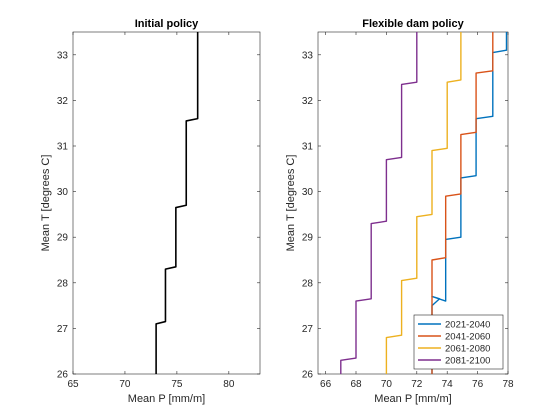 The height and width of the screenshot is (420, 560). I want to click on series-group, so click(177, 203).